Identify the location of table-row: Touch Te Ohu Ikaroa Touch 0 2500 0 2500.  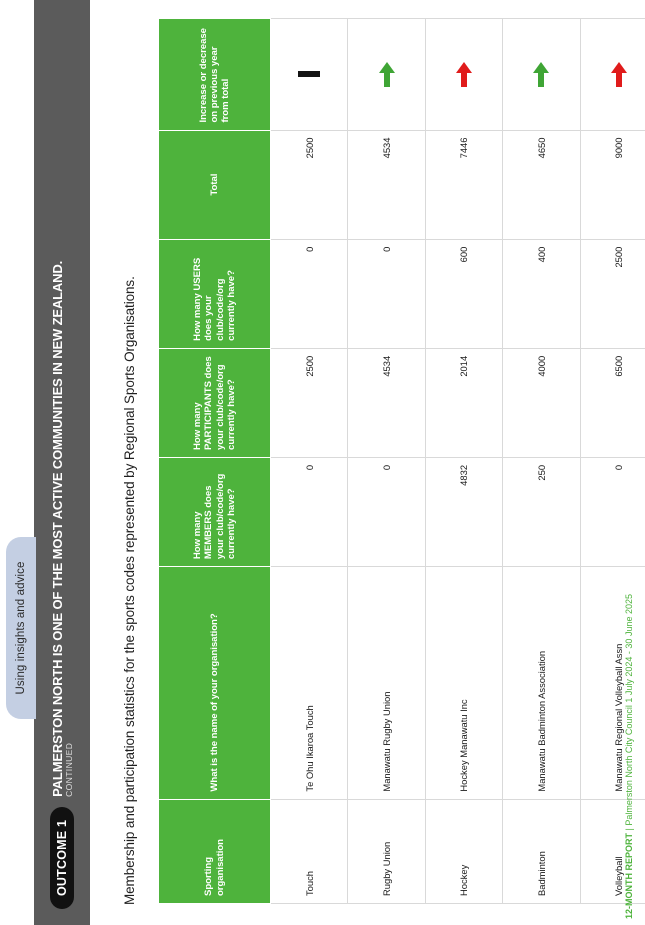
(309, 461).